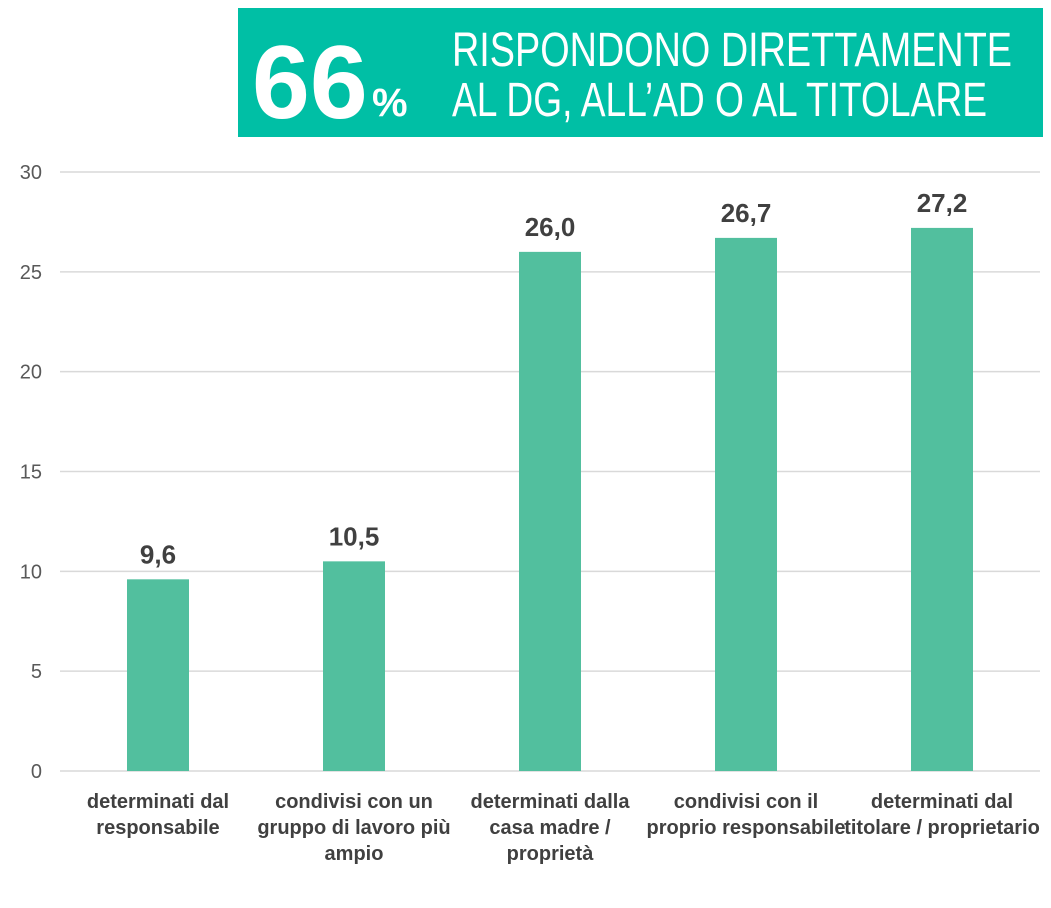 This screenshot has height=908, width=1051. Describe the element at coordinates (390, 103) in the screenshot. I see `banner-unit: %` at that location.